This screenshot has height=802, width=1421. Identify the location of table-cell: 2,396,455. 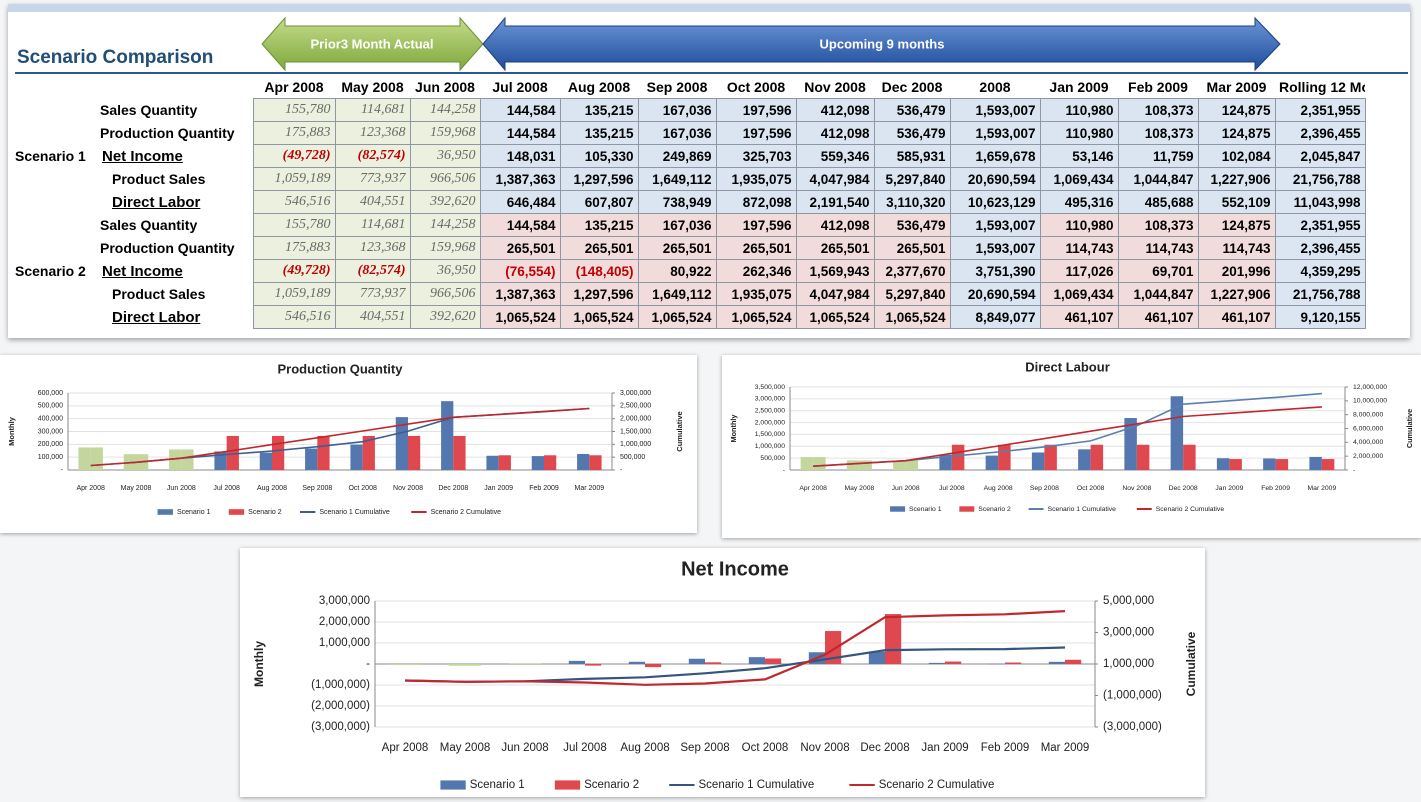
(1320, 248).